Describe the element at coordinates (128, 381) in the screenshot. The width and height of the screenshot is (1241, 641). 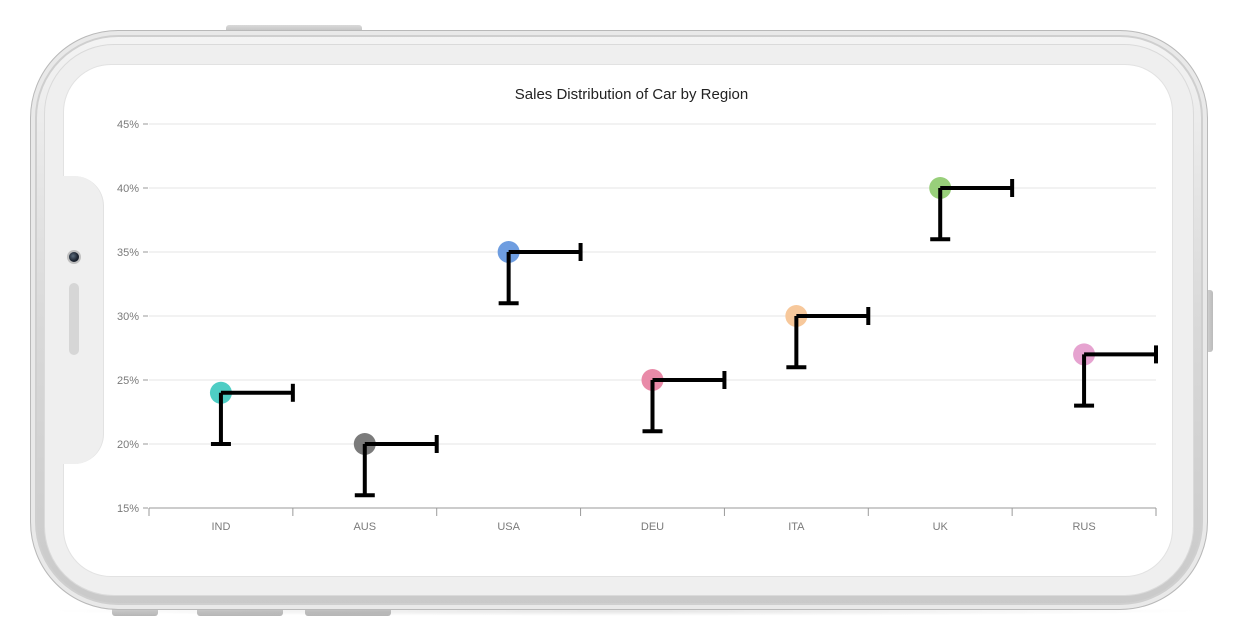
I see `y-tick-label: 25%` at that location.